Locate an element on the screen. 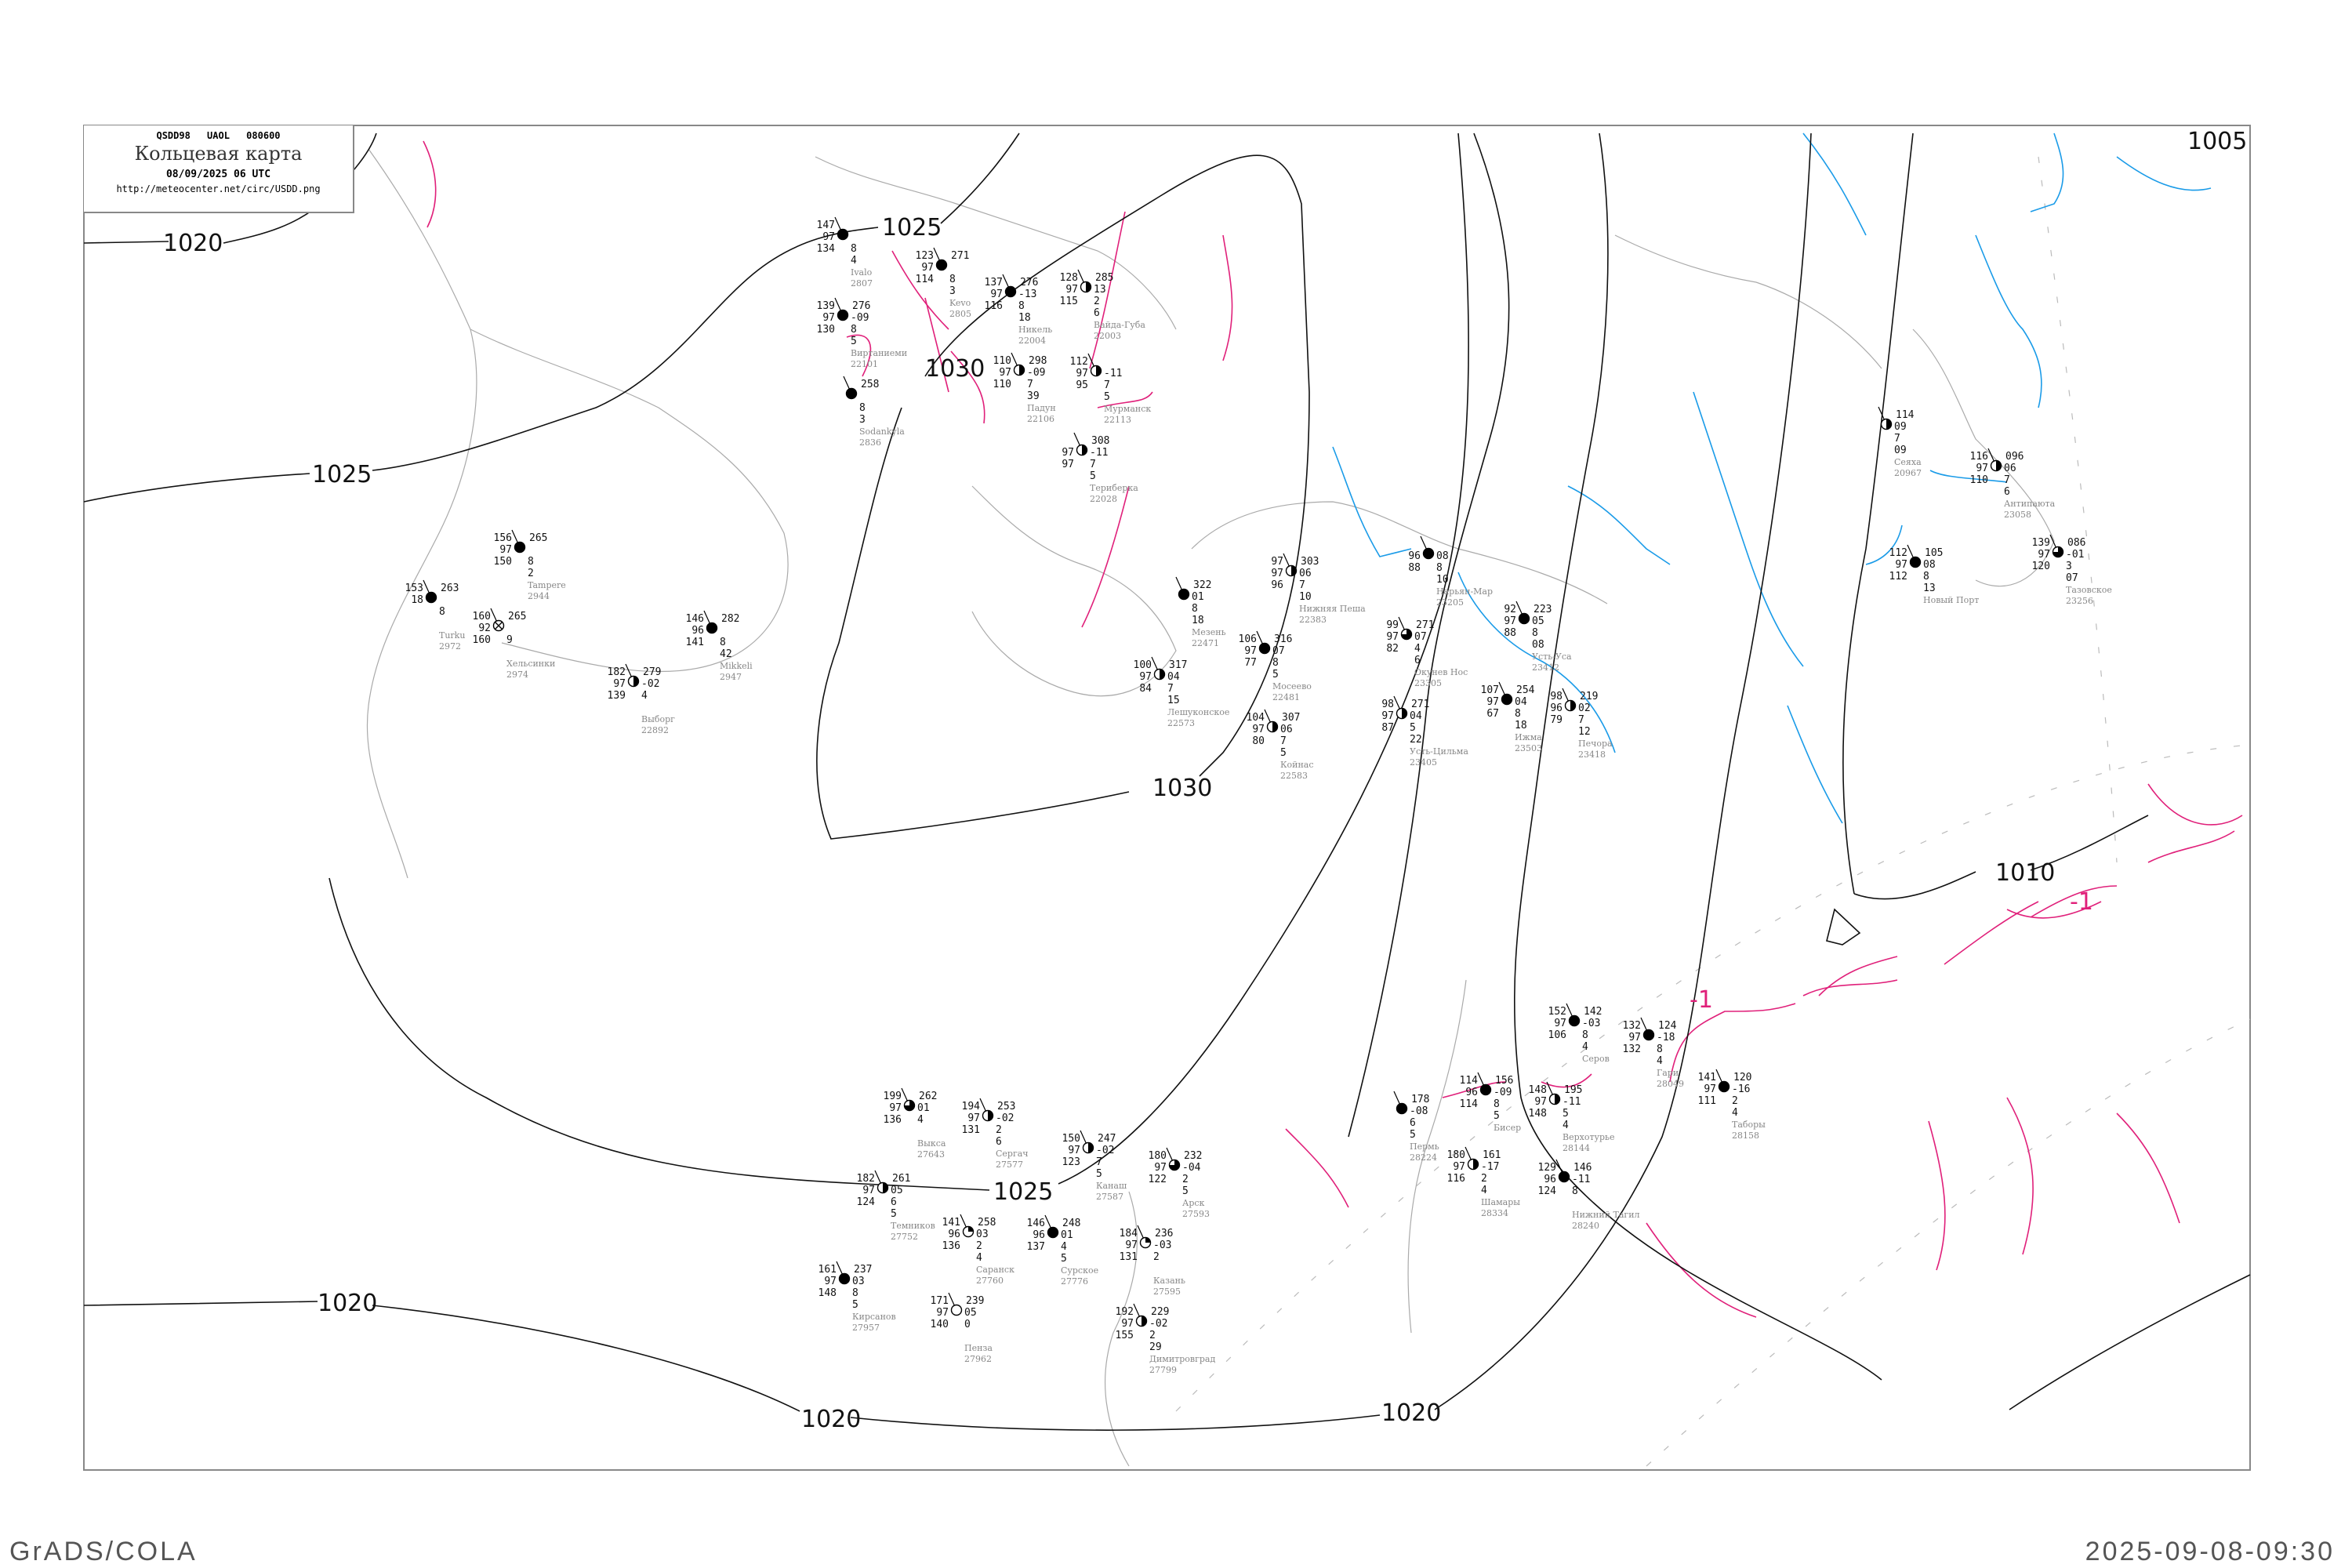 This screenshot has width=2352, height=1568. station-pressure: 271 is located at coordinates (960, 256).